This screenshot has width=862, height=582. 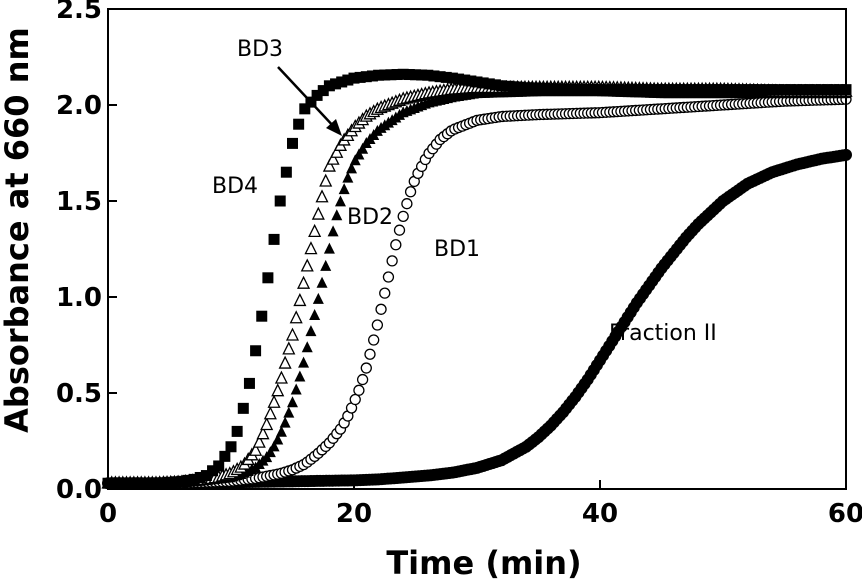 I want to click on label-bd4: BD4, so click(x=235, y=186).